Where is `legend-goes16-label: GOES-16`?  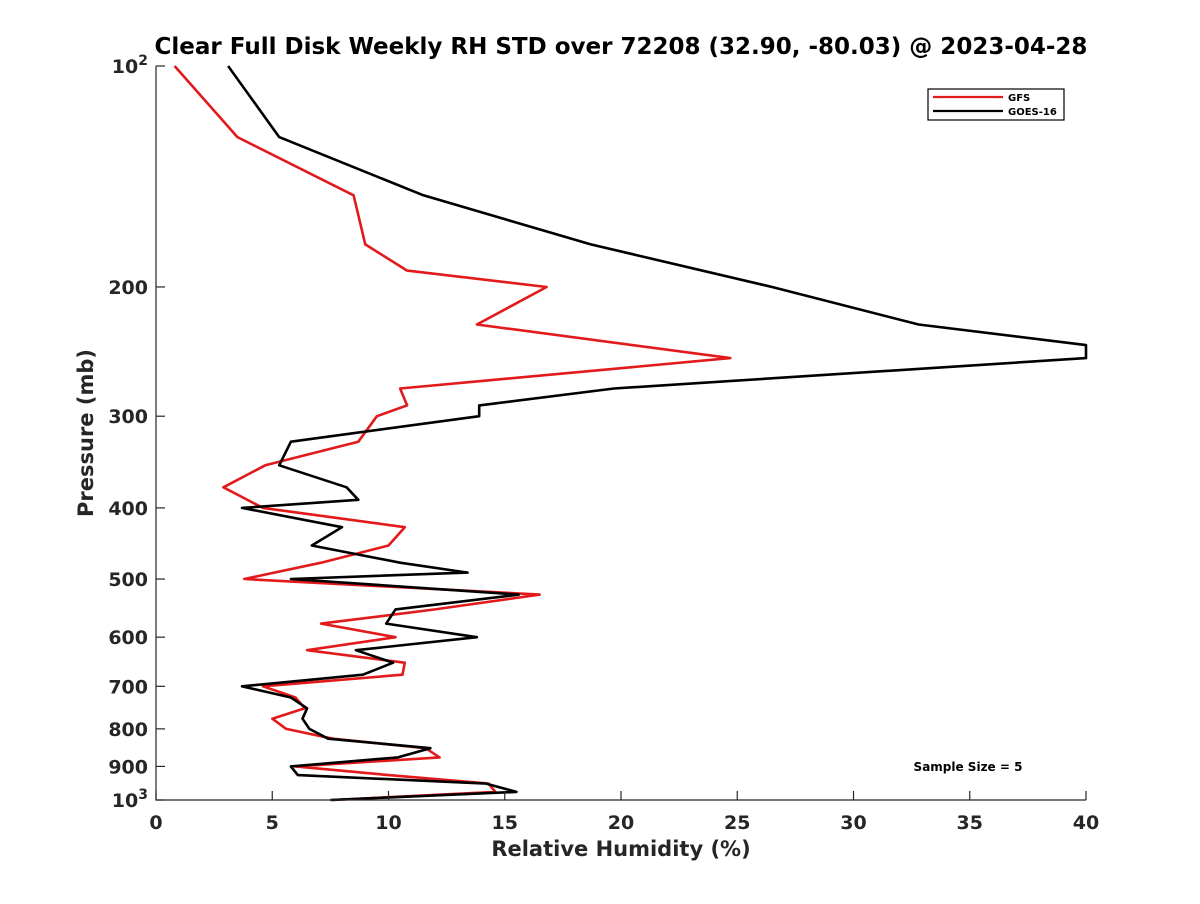 legend-goes16-label: GOES-16 is located at coordinates (1032, 112).